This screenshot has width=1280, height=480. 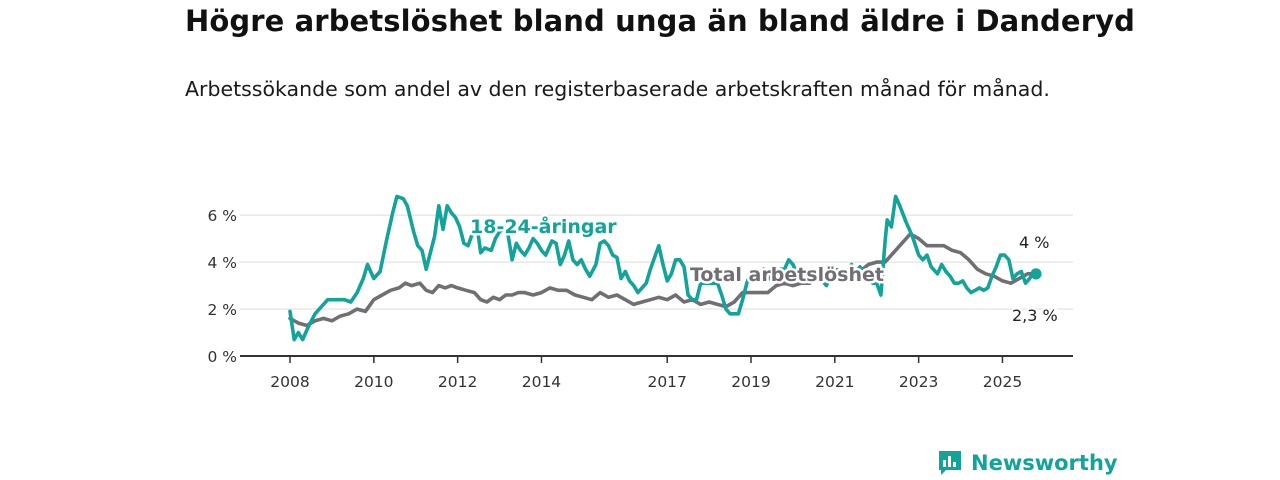 I want to click on x-tick-label: 2014, so click(x=541, y=382).